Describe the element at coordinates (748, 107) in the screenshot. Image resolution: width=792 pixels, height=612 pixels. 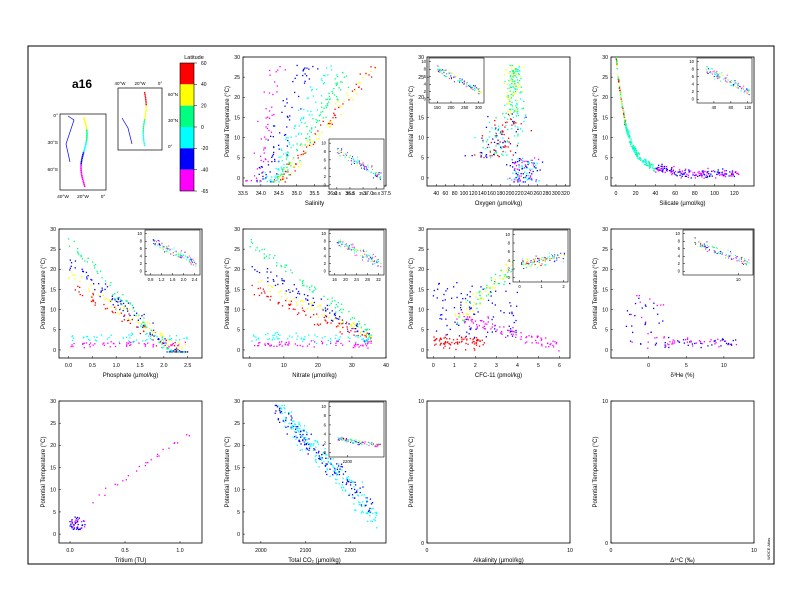
I see `x-tick-label: 120` at that location.